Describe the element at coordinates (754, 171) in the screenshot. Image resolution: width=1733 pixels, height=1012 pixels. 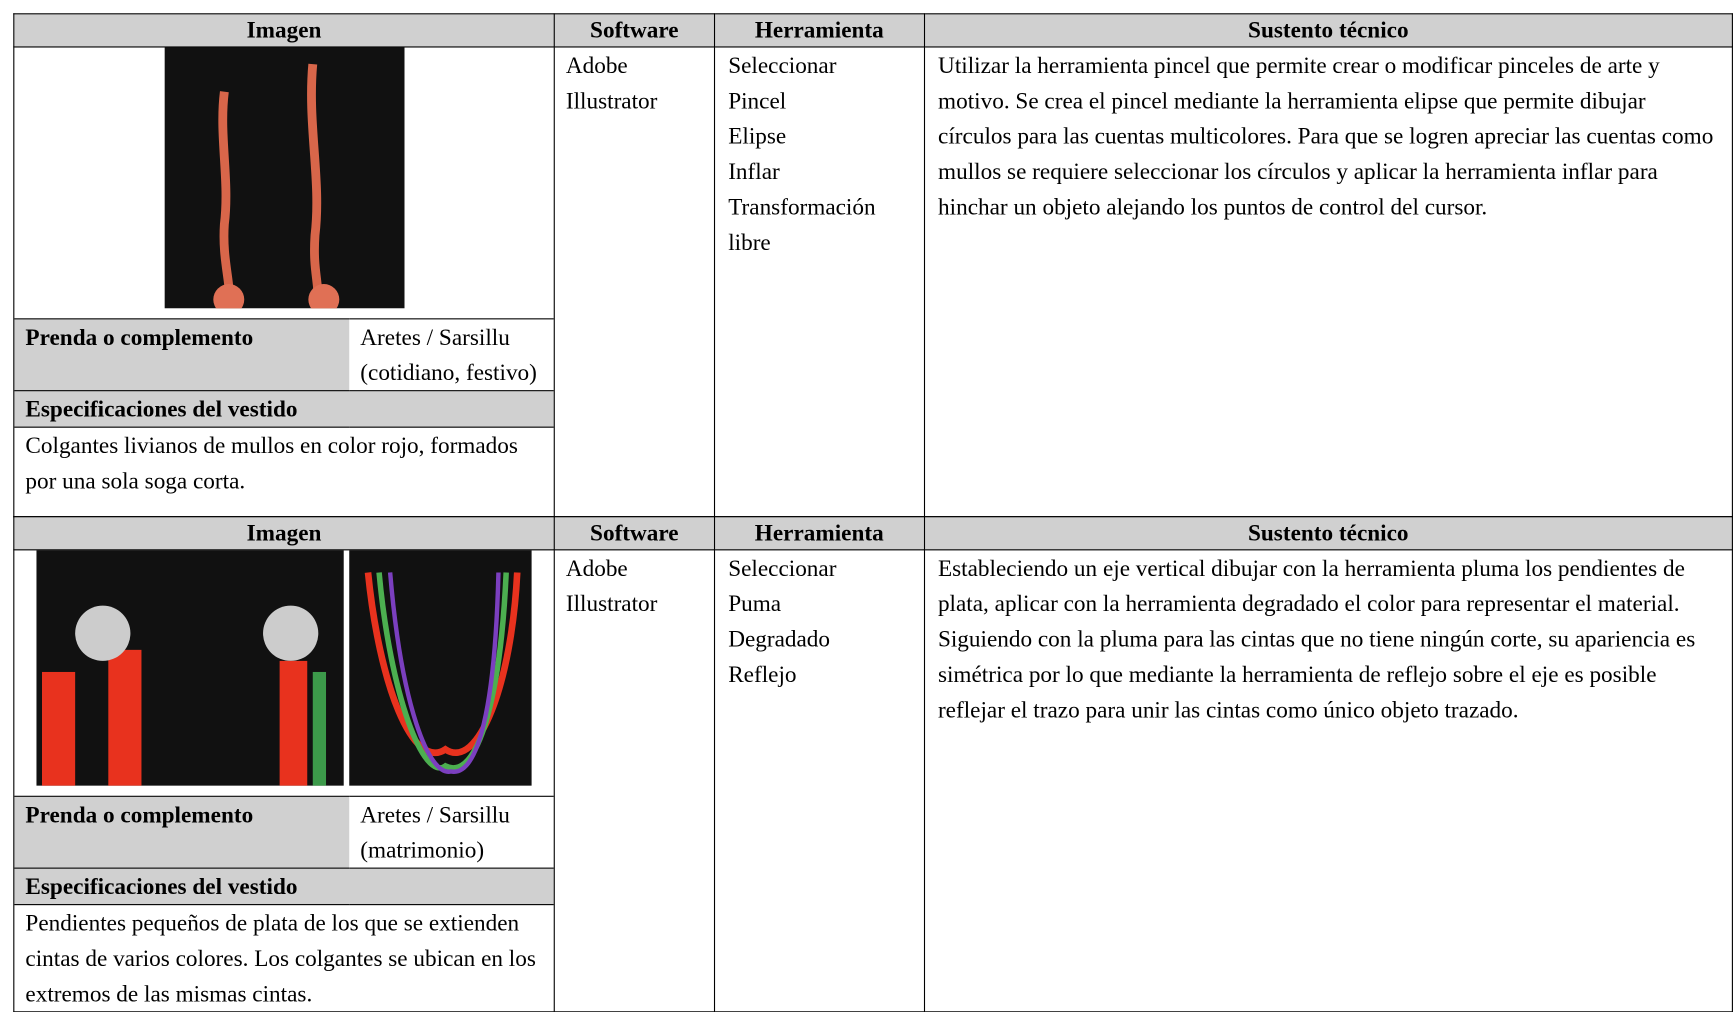
I see `tool: Inflar` at that location.